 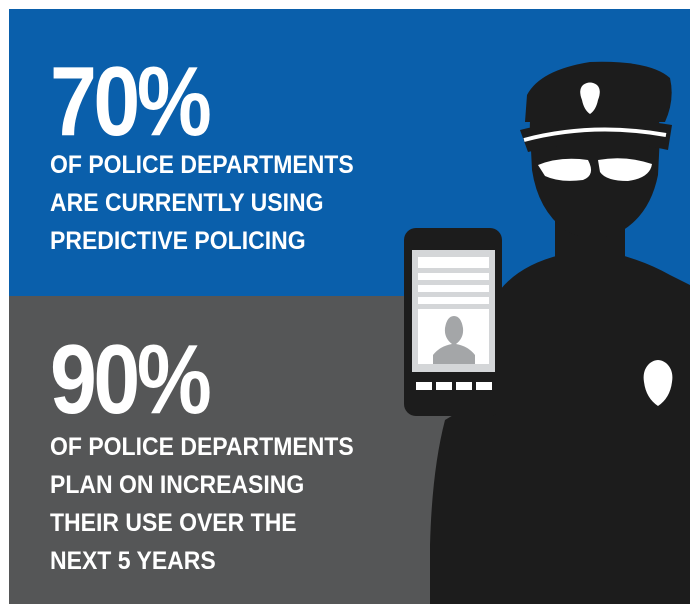 I want to click on smartphone-icon, so click(x=453, y=322).